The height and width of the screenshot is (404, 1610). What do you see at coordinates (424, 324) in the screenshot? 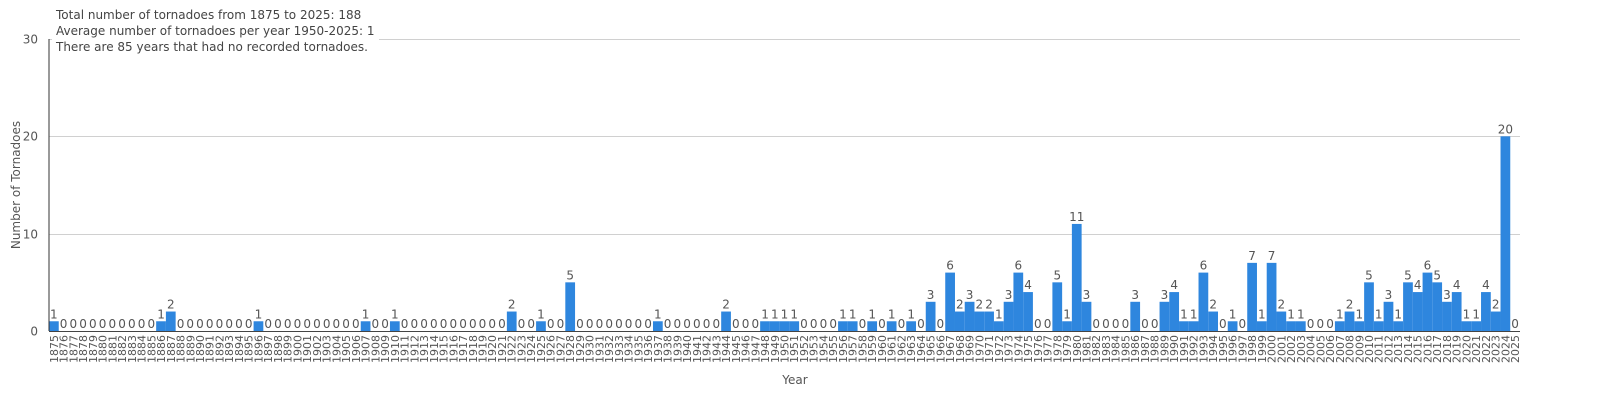
I see `data-label-1913: 0` at bounding box center [424, 324].